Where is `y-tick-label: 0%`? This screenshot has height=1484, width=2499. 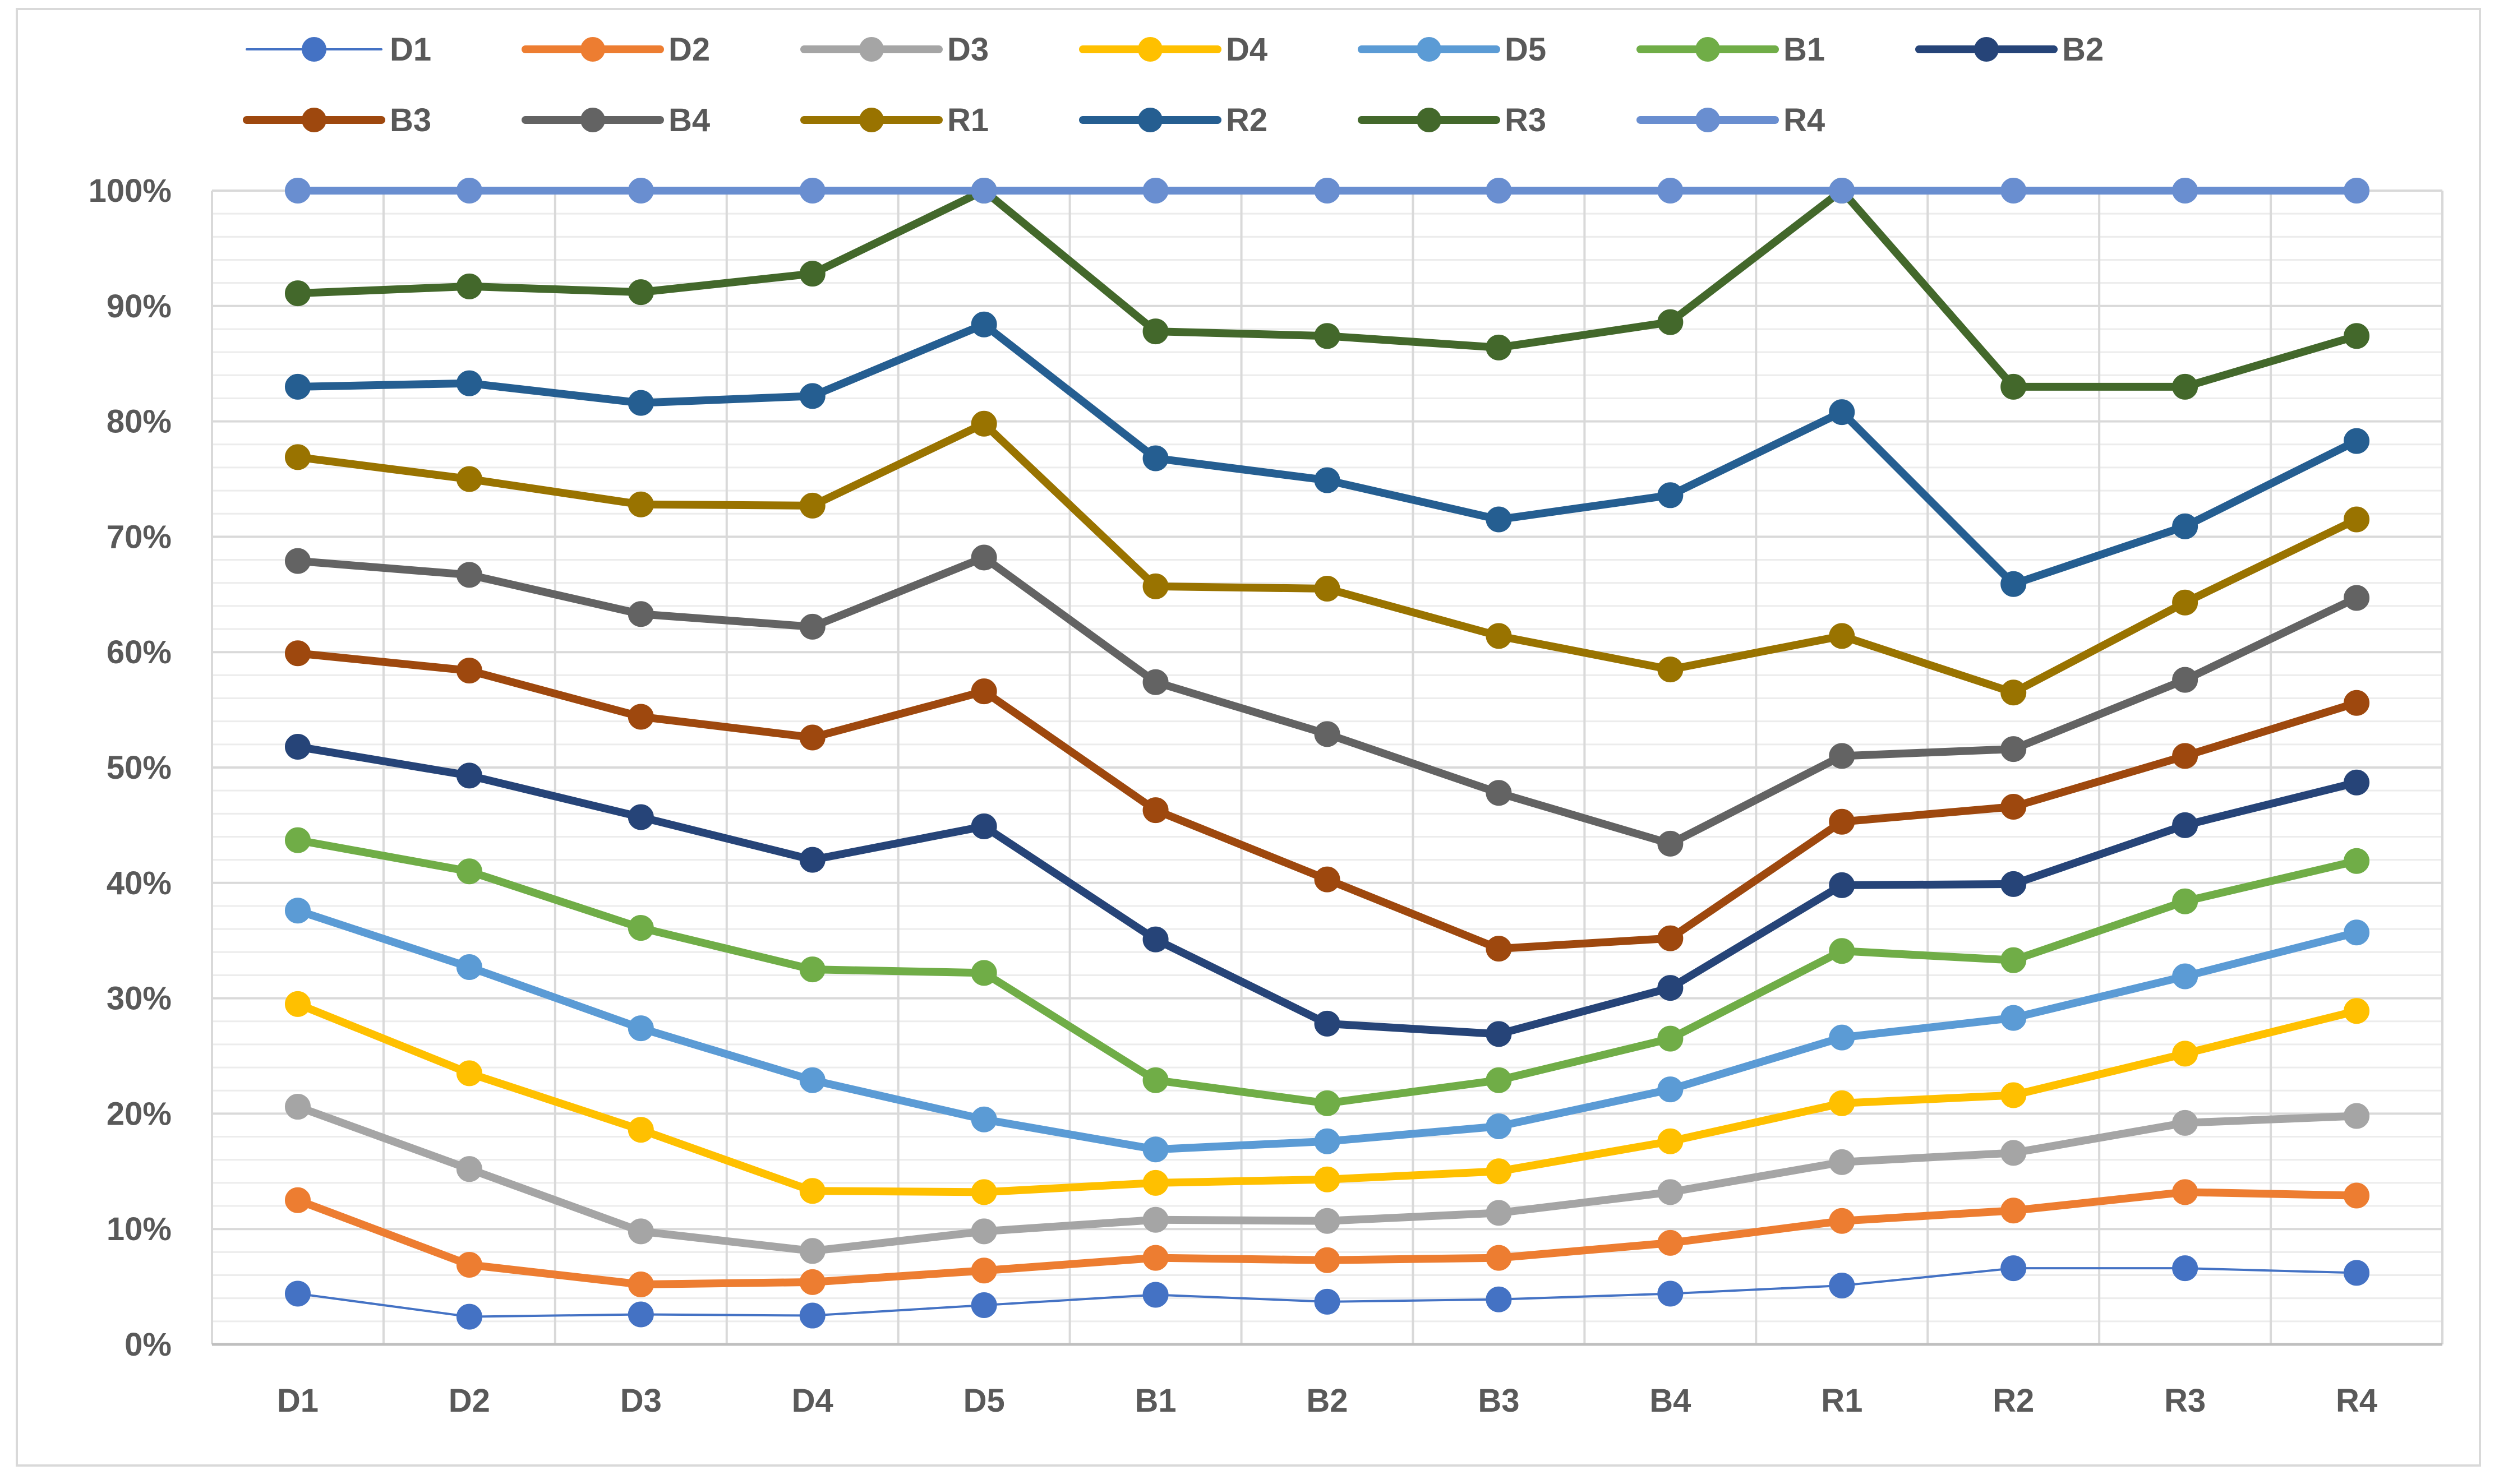
y-tick-label: 0% is located at coordinates (148, 1344).